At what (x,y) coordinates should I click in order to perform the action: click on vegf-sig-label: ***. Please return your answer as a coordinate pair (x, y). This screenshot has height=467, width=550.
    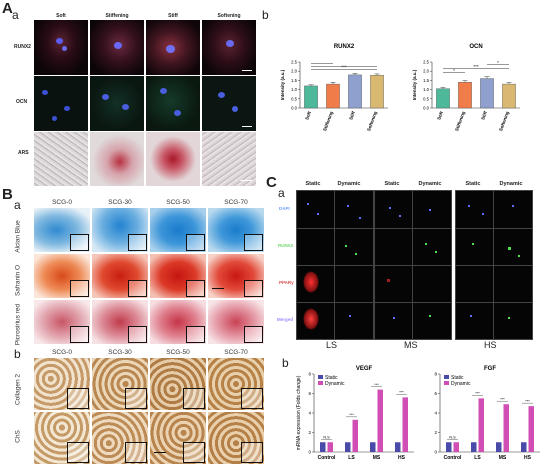
    Looking at the image, I should click on (351, 415).